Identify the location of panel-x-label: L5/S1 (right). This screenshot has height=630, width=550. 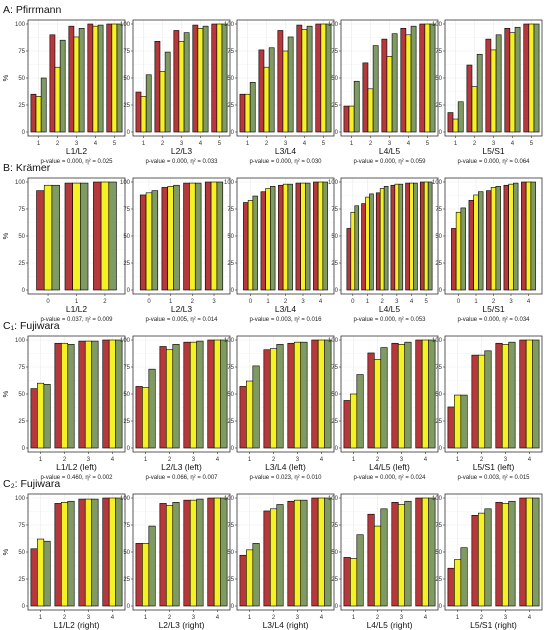
(493, 625).